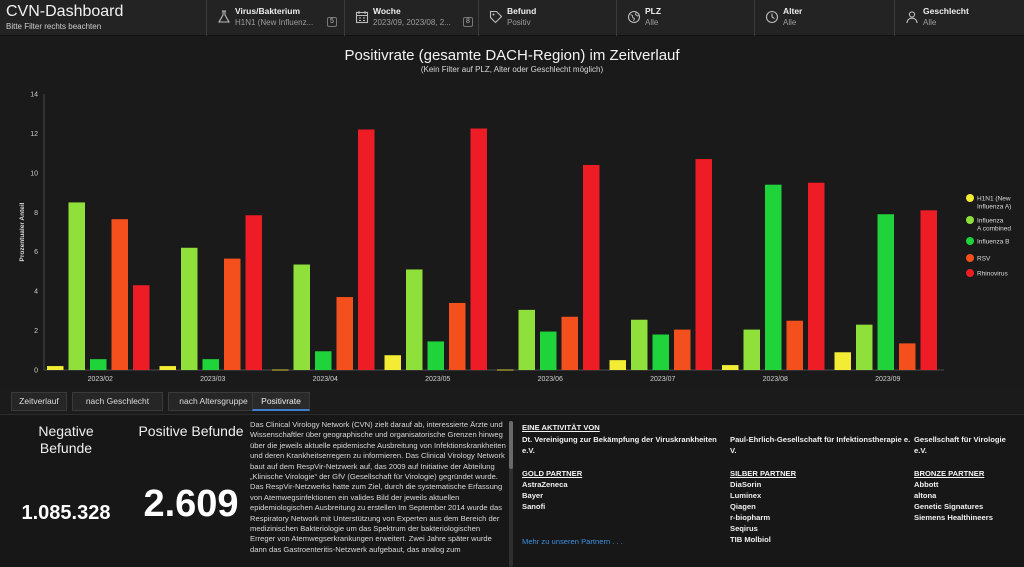 The image size is (1024, 567). Describe the element at coordinates (960, 445) in the screenshot. I see `activity-org-gfv: Gesellschaft für Virologie e.V.` at that location.